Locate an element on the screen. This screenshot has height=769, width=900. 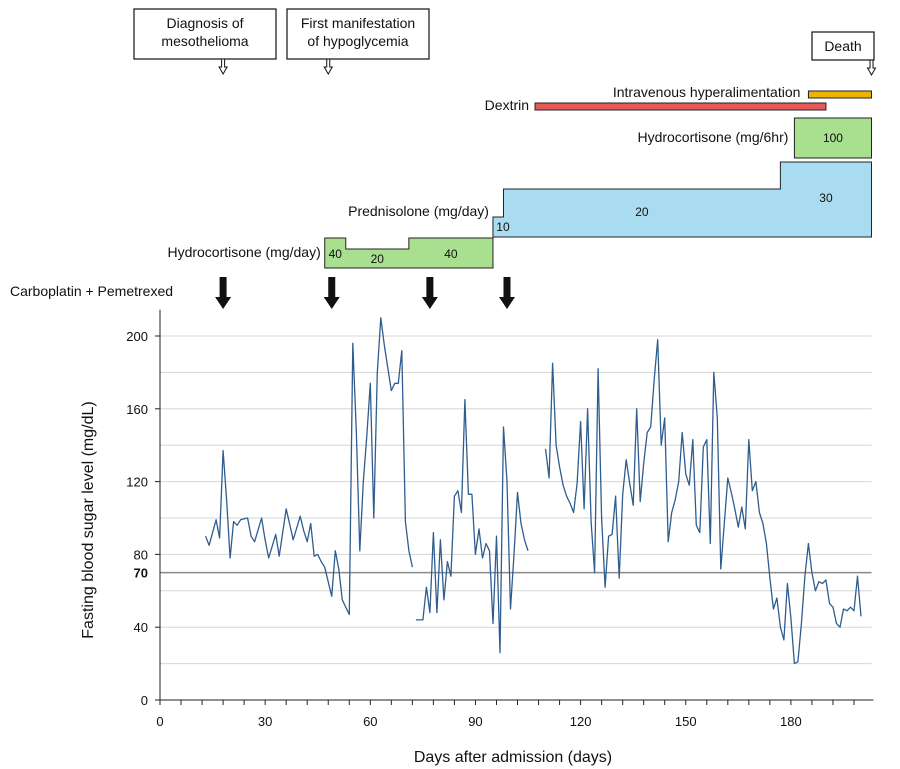
dextrin-label: Dextrin is located at coordinates (507, 105).